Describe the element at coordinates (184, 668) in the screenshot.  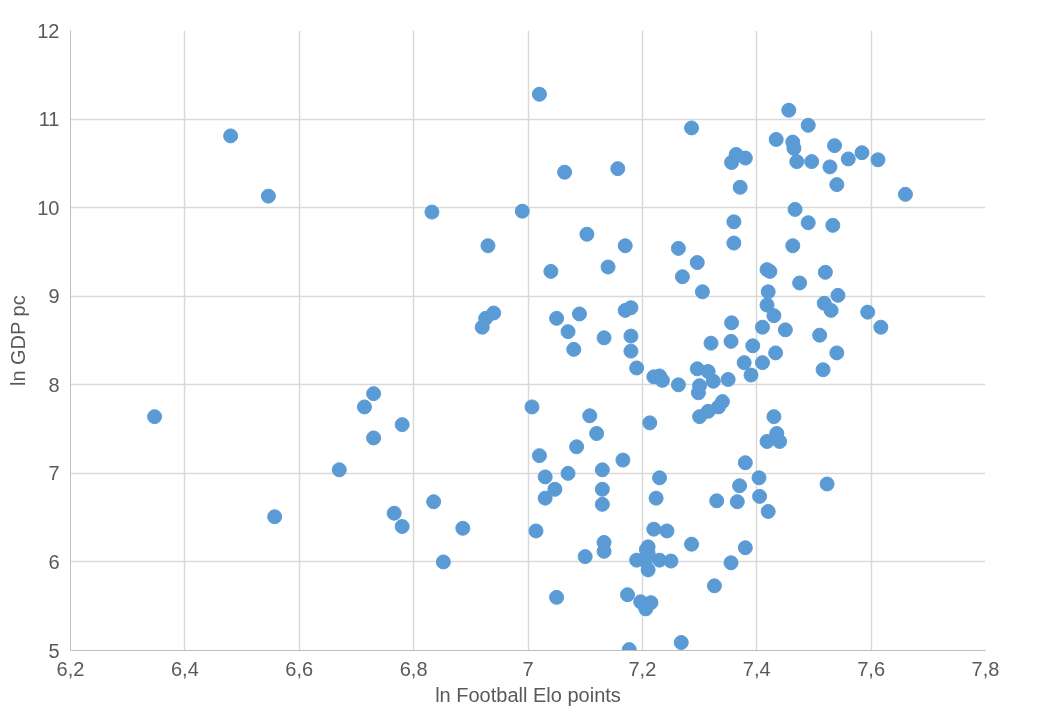
I see `x-tick-label: 6,4` at that location.